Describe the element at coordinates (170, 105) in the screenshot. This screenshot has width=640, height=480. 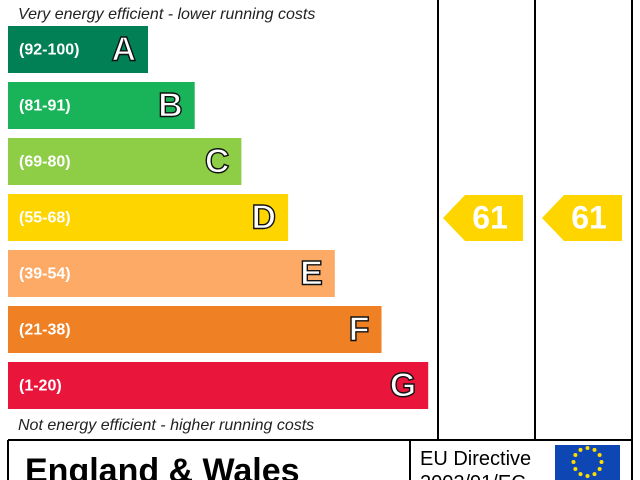
I see `band-letter: B` at that location.